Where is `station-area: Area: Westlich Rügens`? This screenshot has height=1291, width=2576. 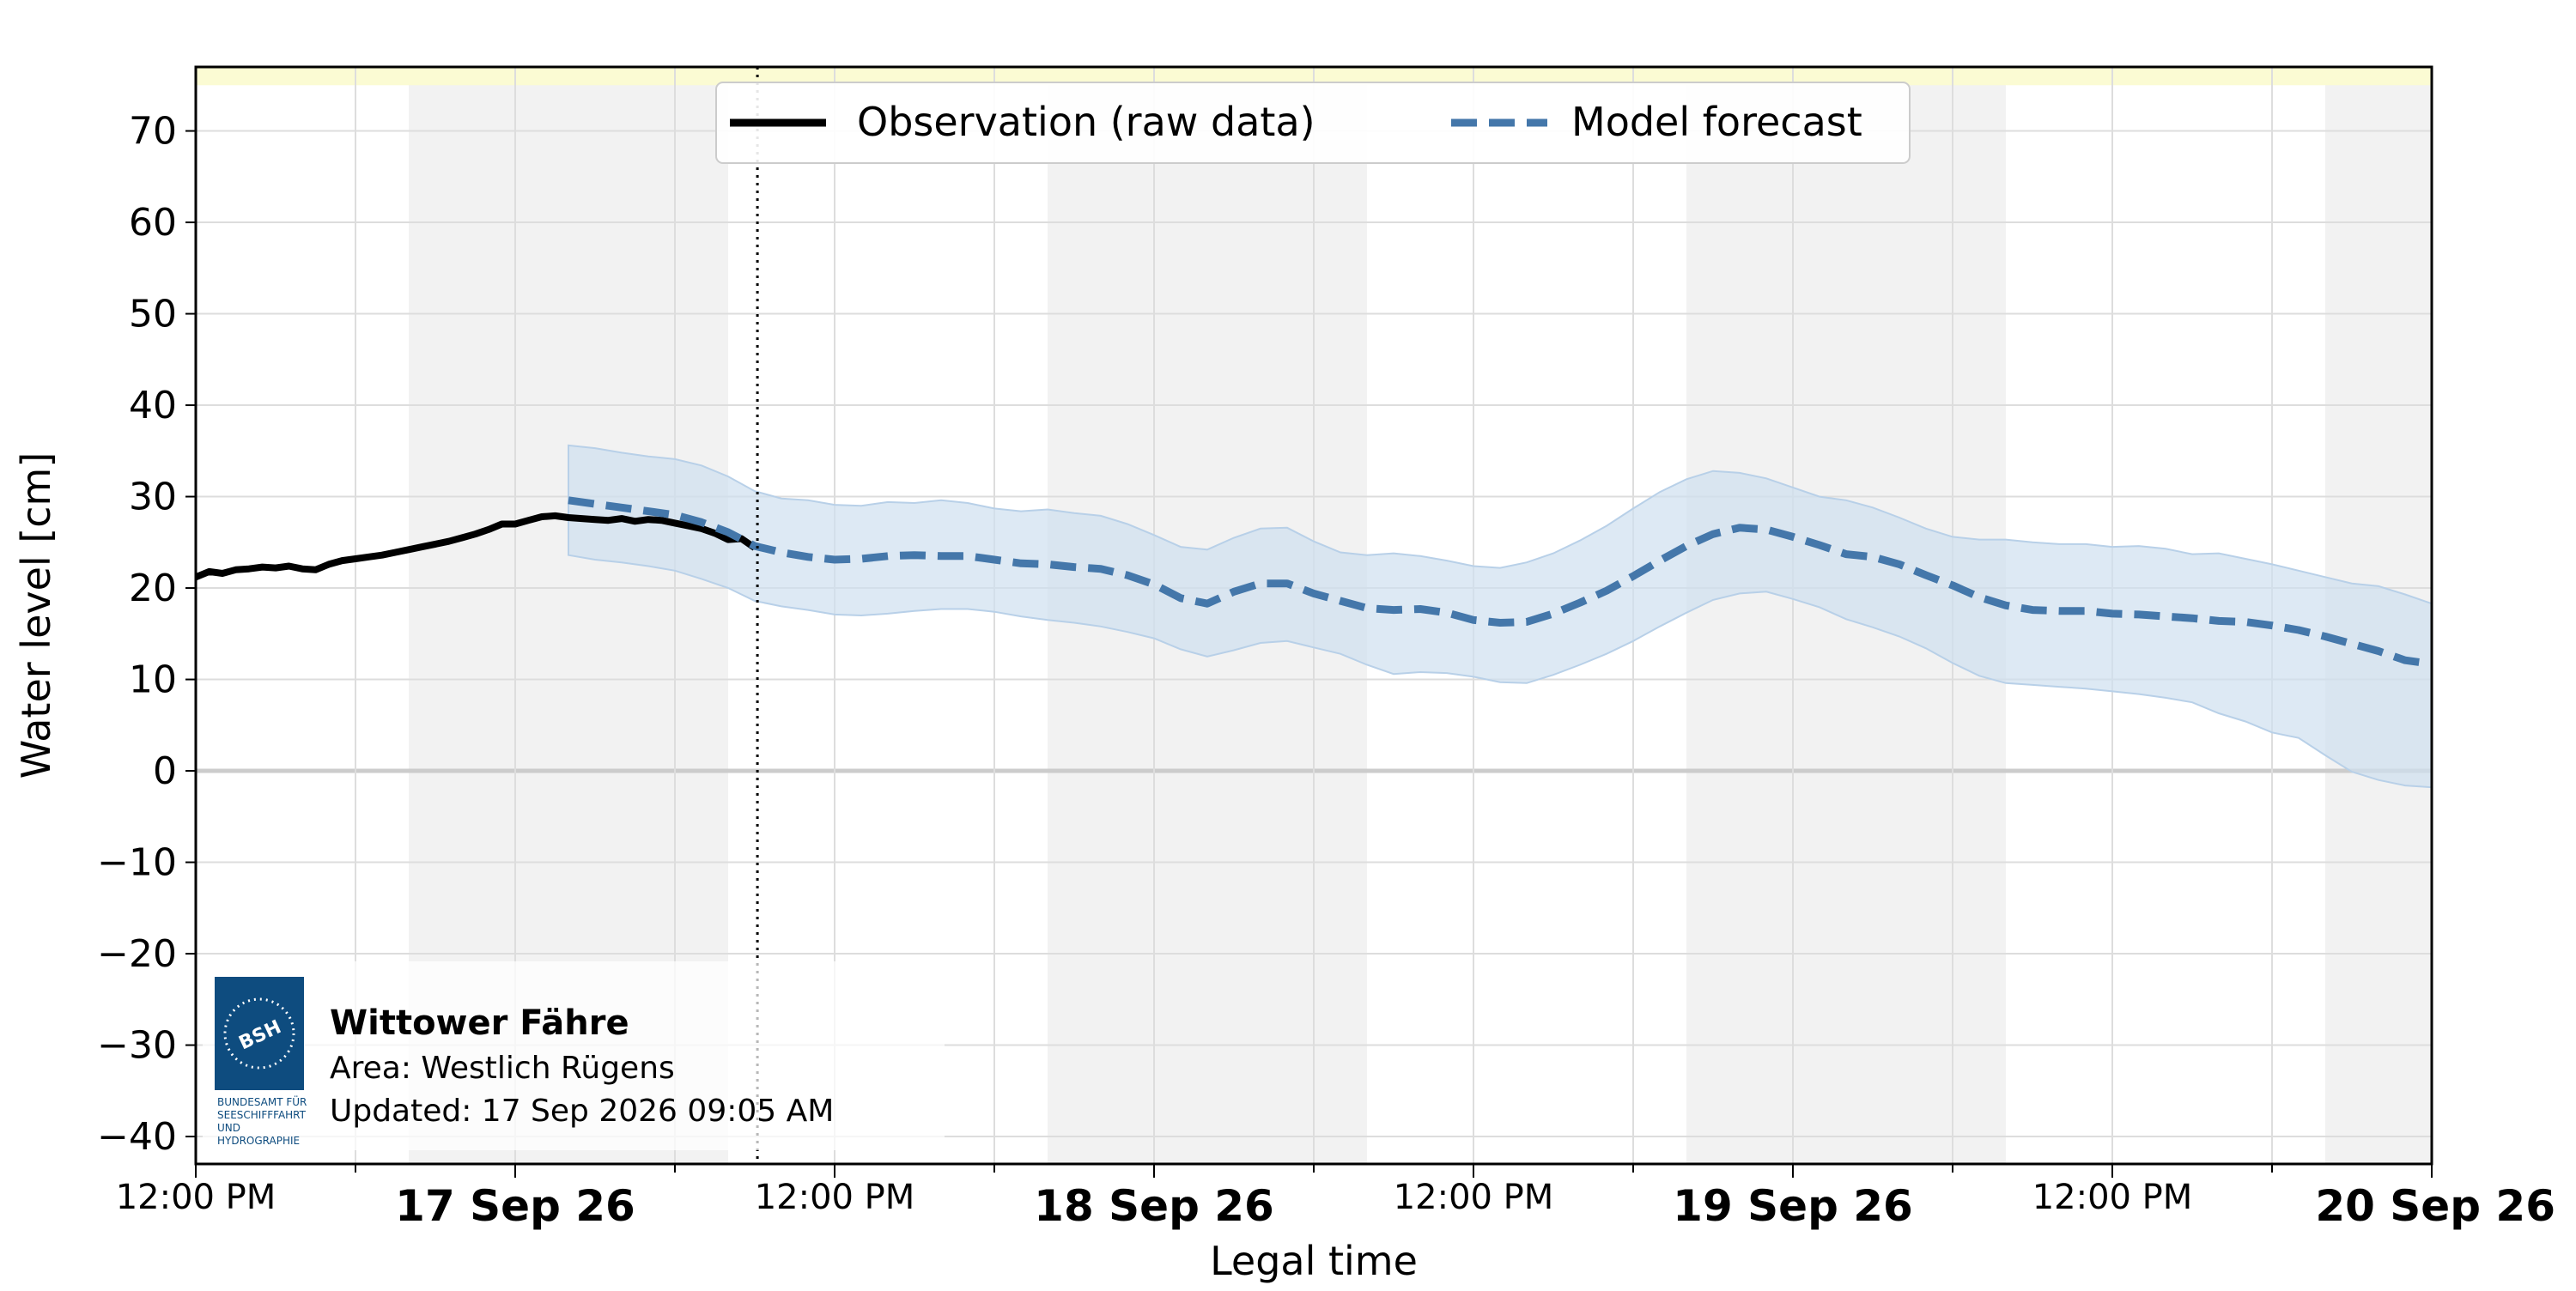 station-area: Area: Westlich Rügens is located at coordinates (503, 1069).